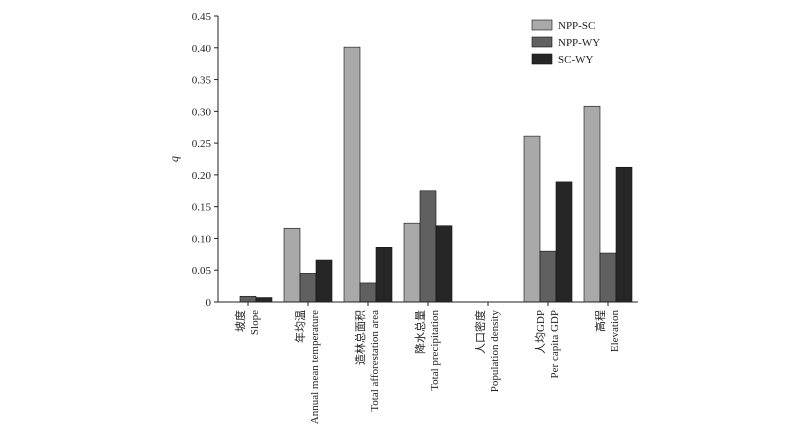  What do you see at coordinates (542, 42) in the screenshot?
I see `legend-swatch-npp-wy` at bounding box center [542, 42].